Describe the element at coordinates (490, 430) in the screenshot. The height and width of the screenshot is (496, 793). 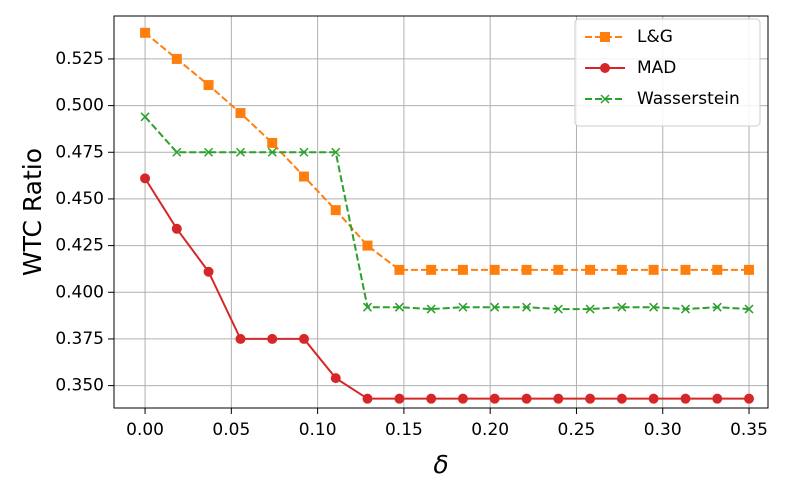
I see `x-tick-label: 0.20` at that location.